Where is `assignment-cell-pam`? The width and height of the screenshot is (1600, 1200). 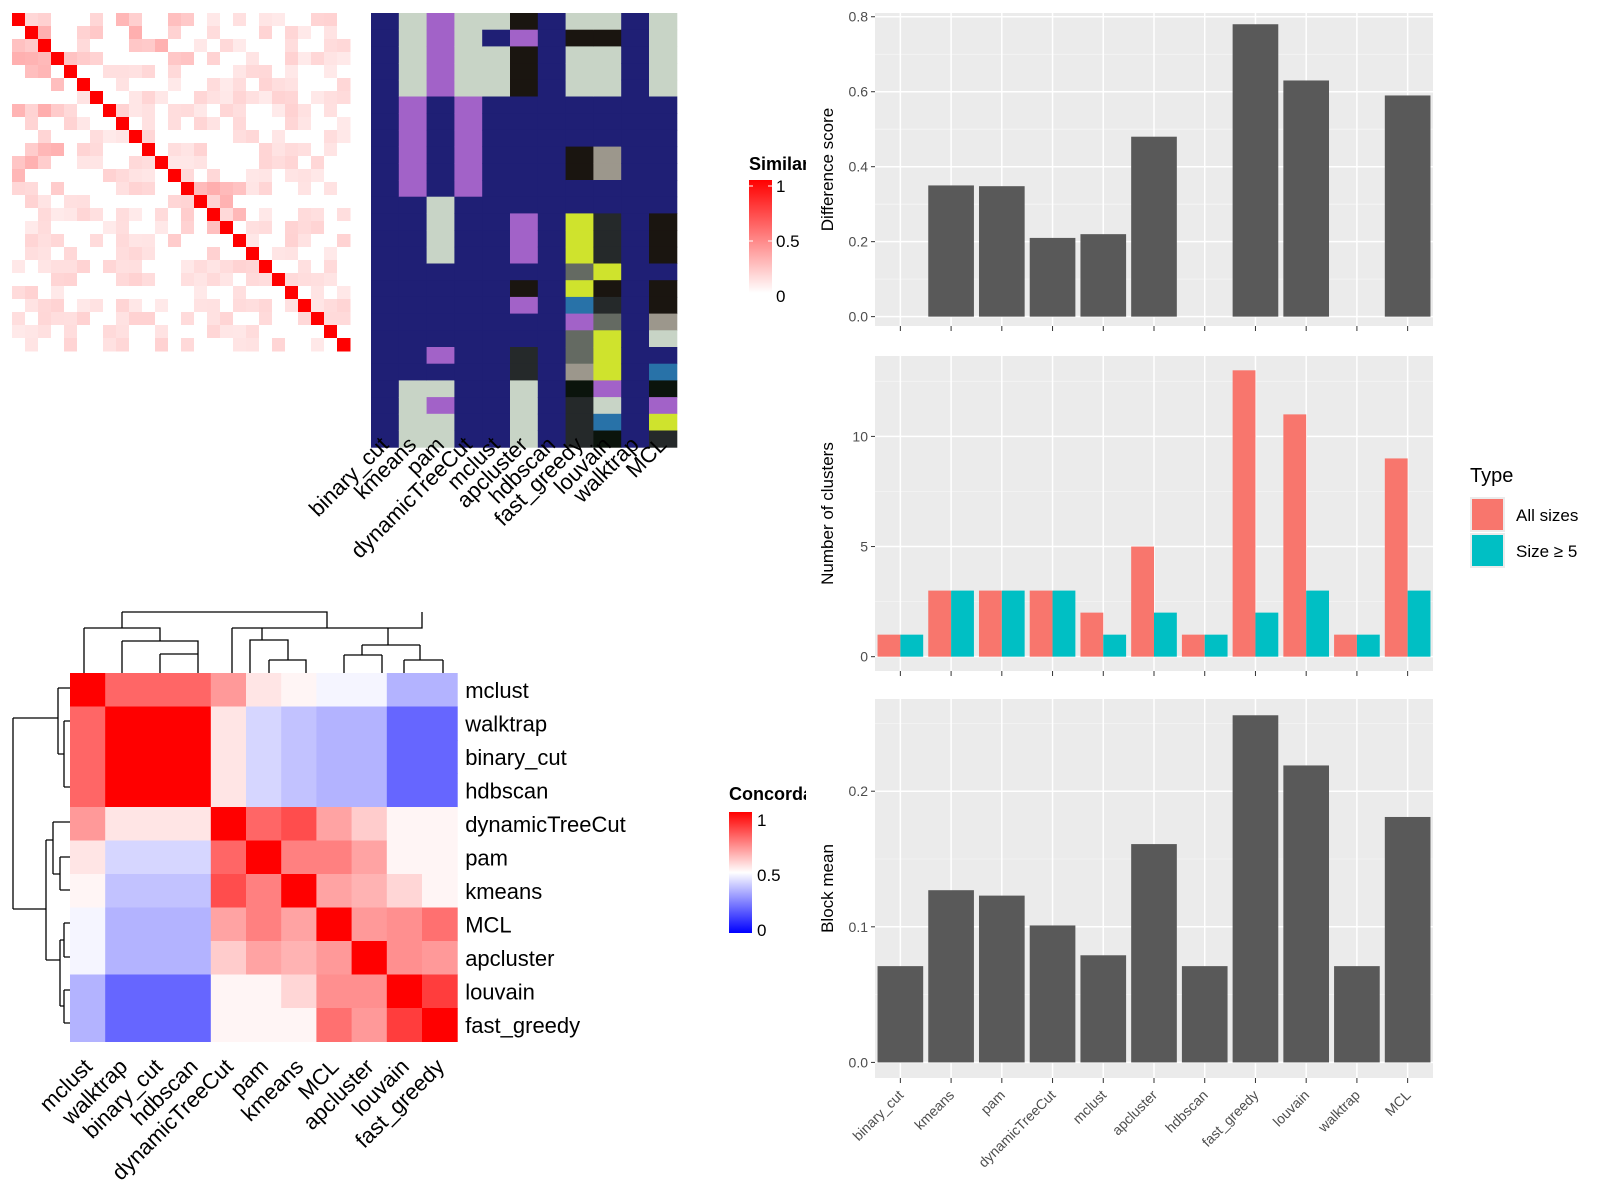 assignment-cell-pam is located at coordinates (440, 55).